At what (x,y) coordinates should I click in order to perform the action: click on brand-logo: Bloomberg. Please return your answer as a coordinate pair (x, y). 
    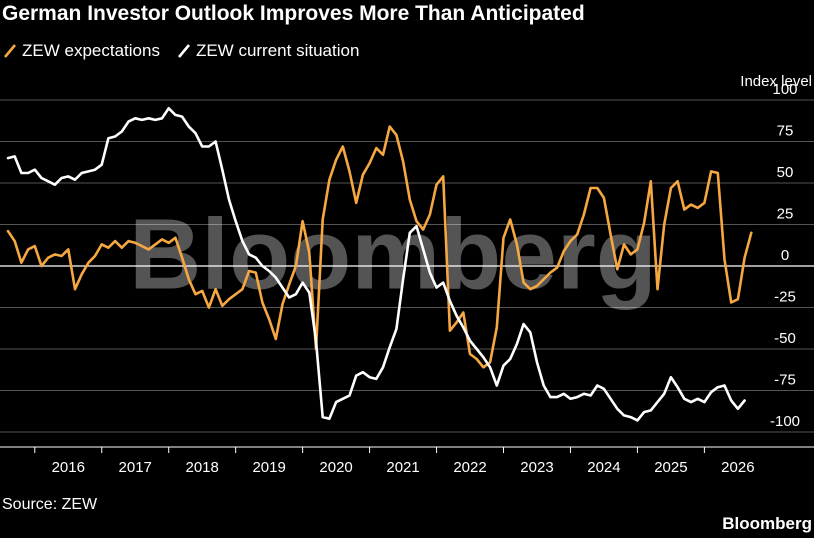
    Looking at the image, I should click on (767, 523).